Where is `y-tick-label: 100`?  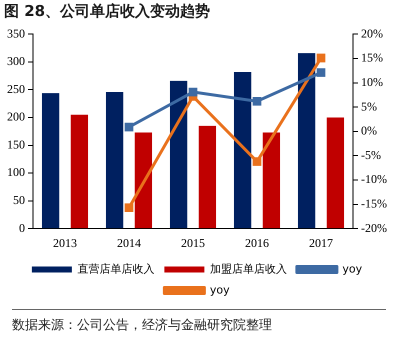 y-tick-label: 100 is located at coordinates (16, 172).